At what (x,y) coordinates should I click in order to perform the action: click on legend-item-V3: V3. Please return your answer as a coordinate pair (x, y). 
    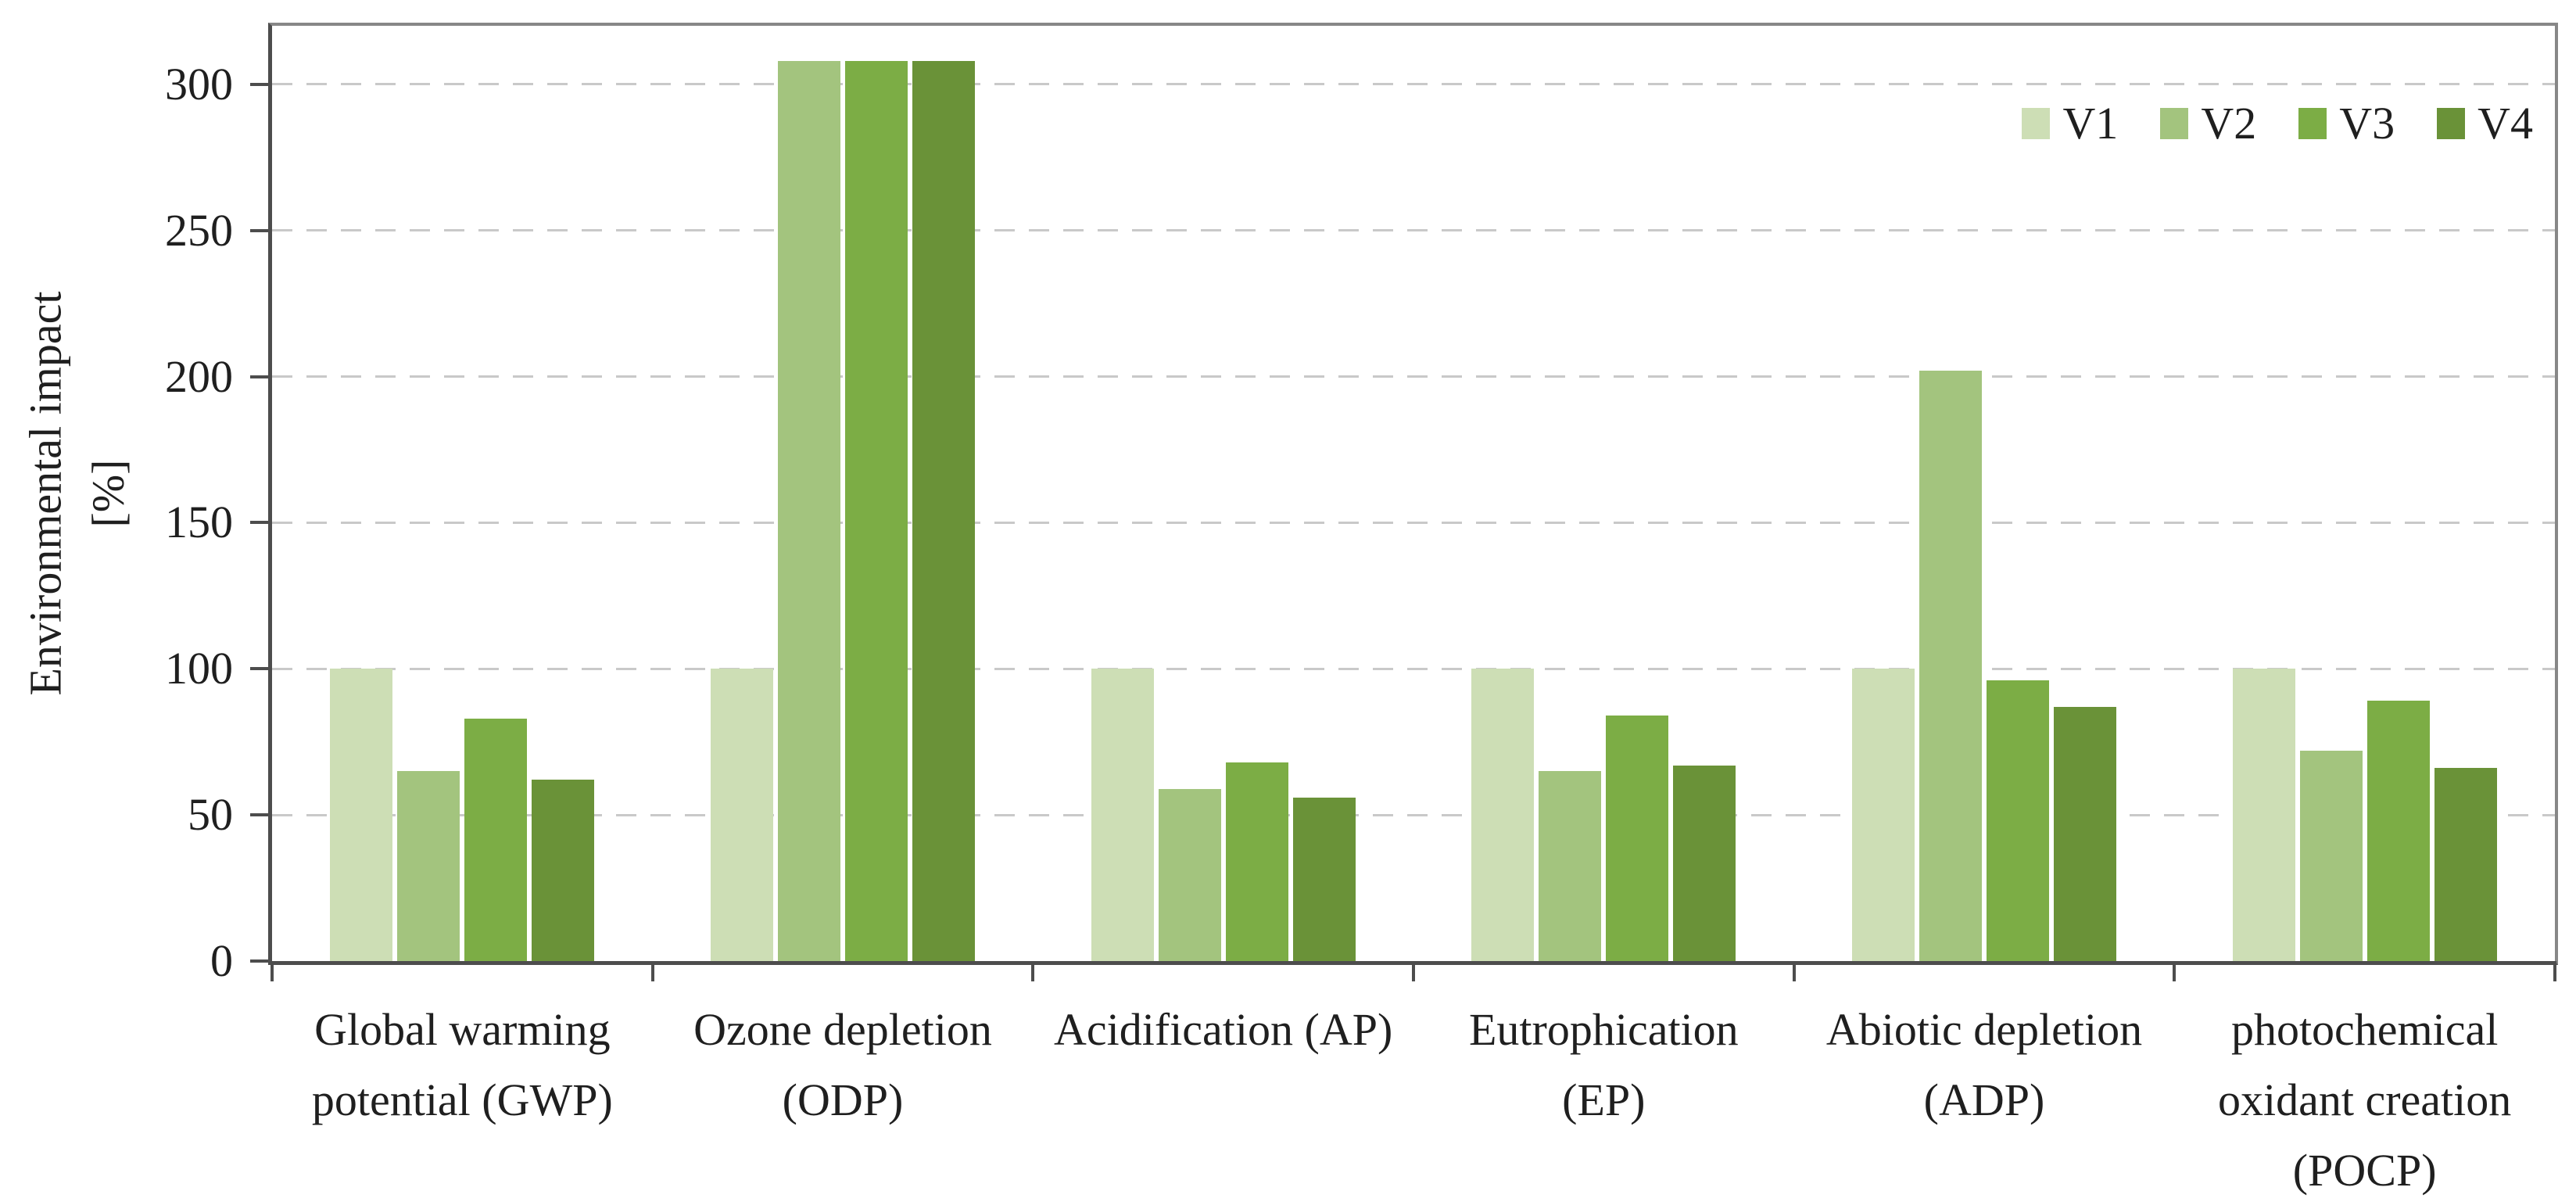
    Looking at the image, I should click on (2346, 123).